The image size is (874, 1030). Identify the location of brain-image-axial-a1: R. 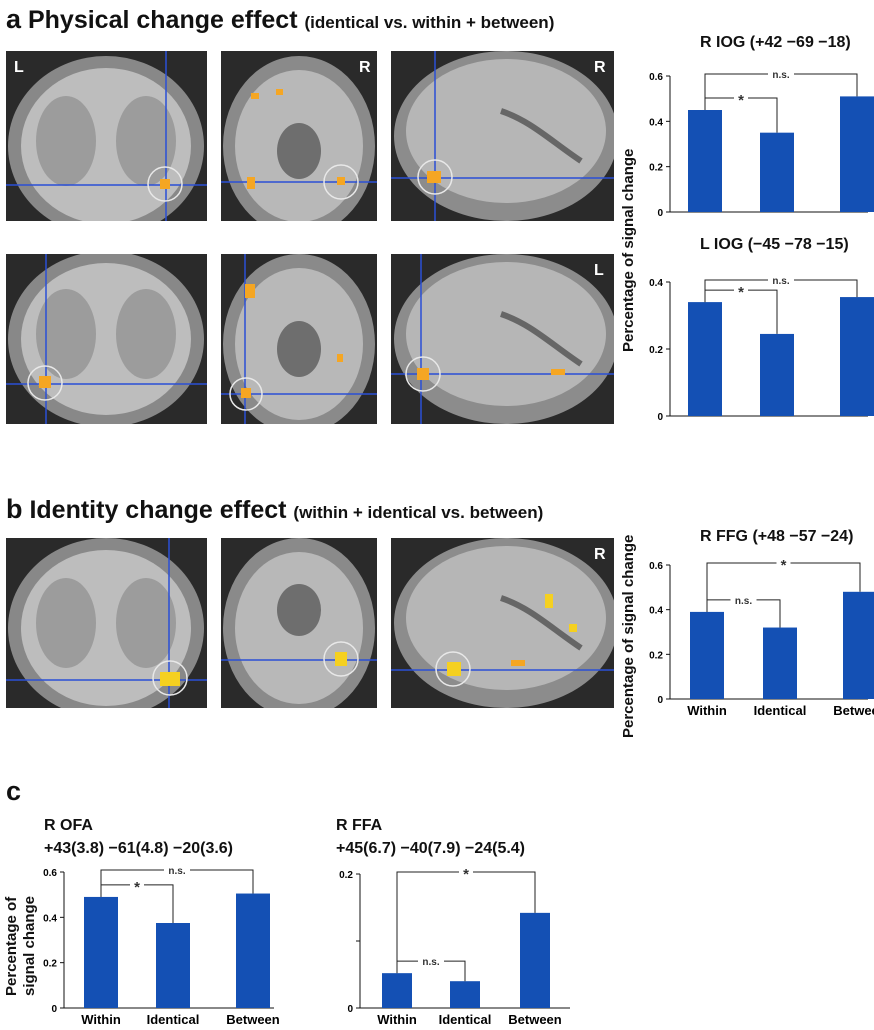
(299, 136).